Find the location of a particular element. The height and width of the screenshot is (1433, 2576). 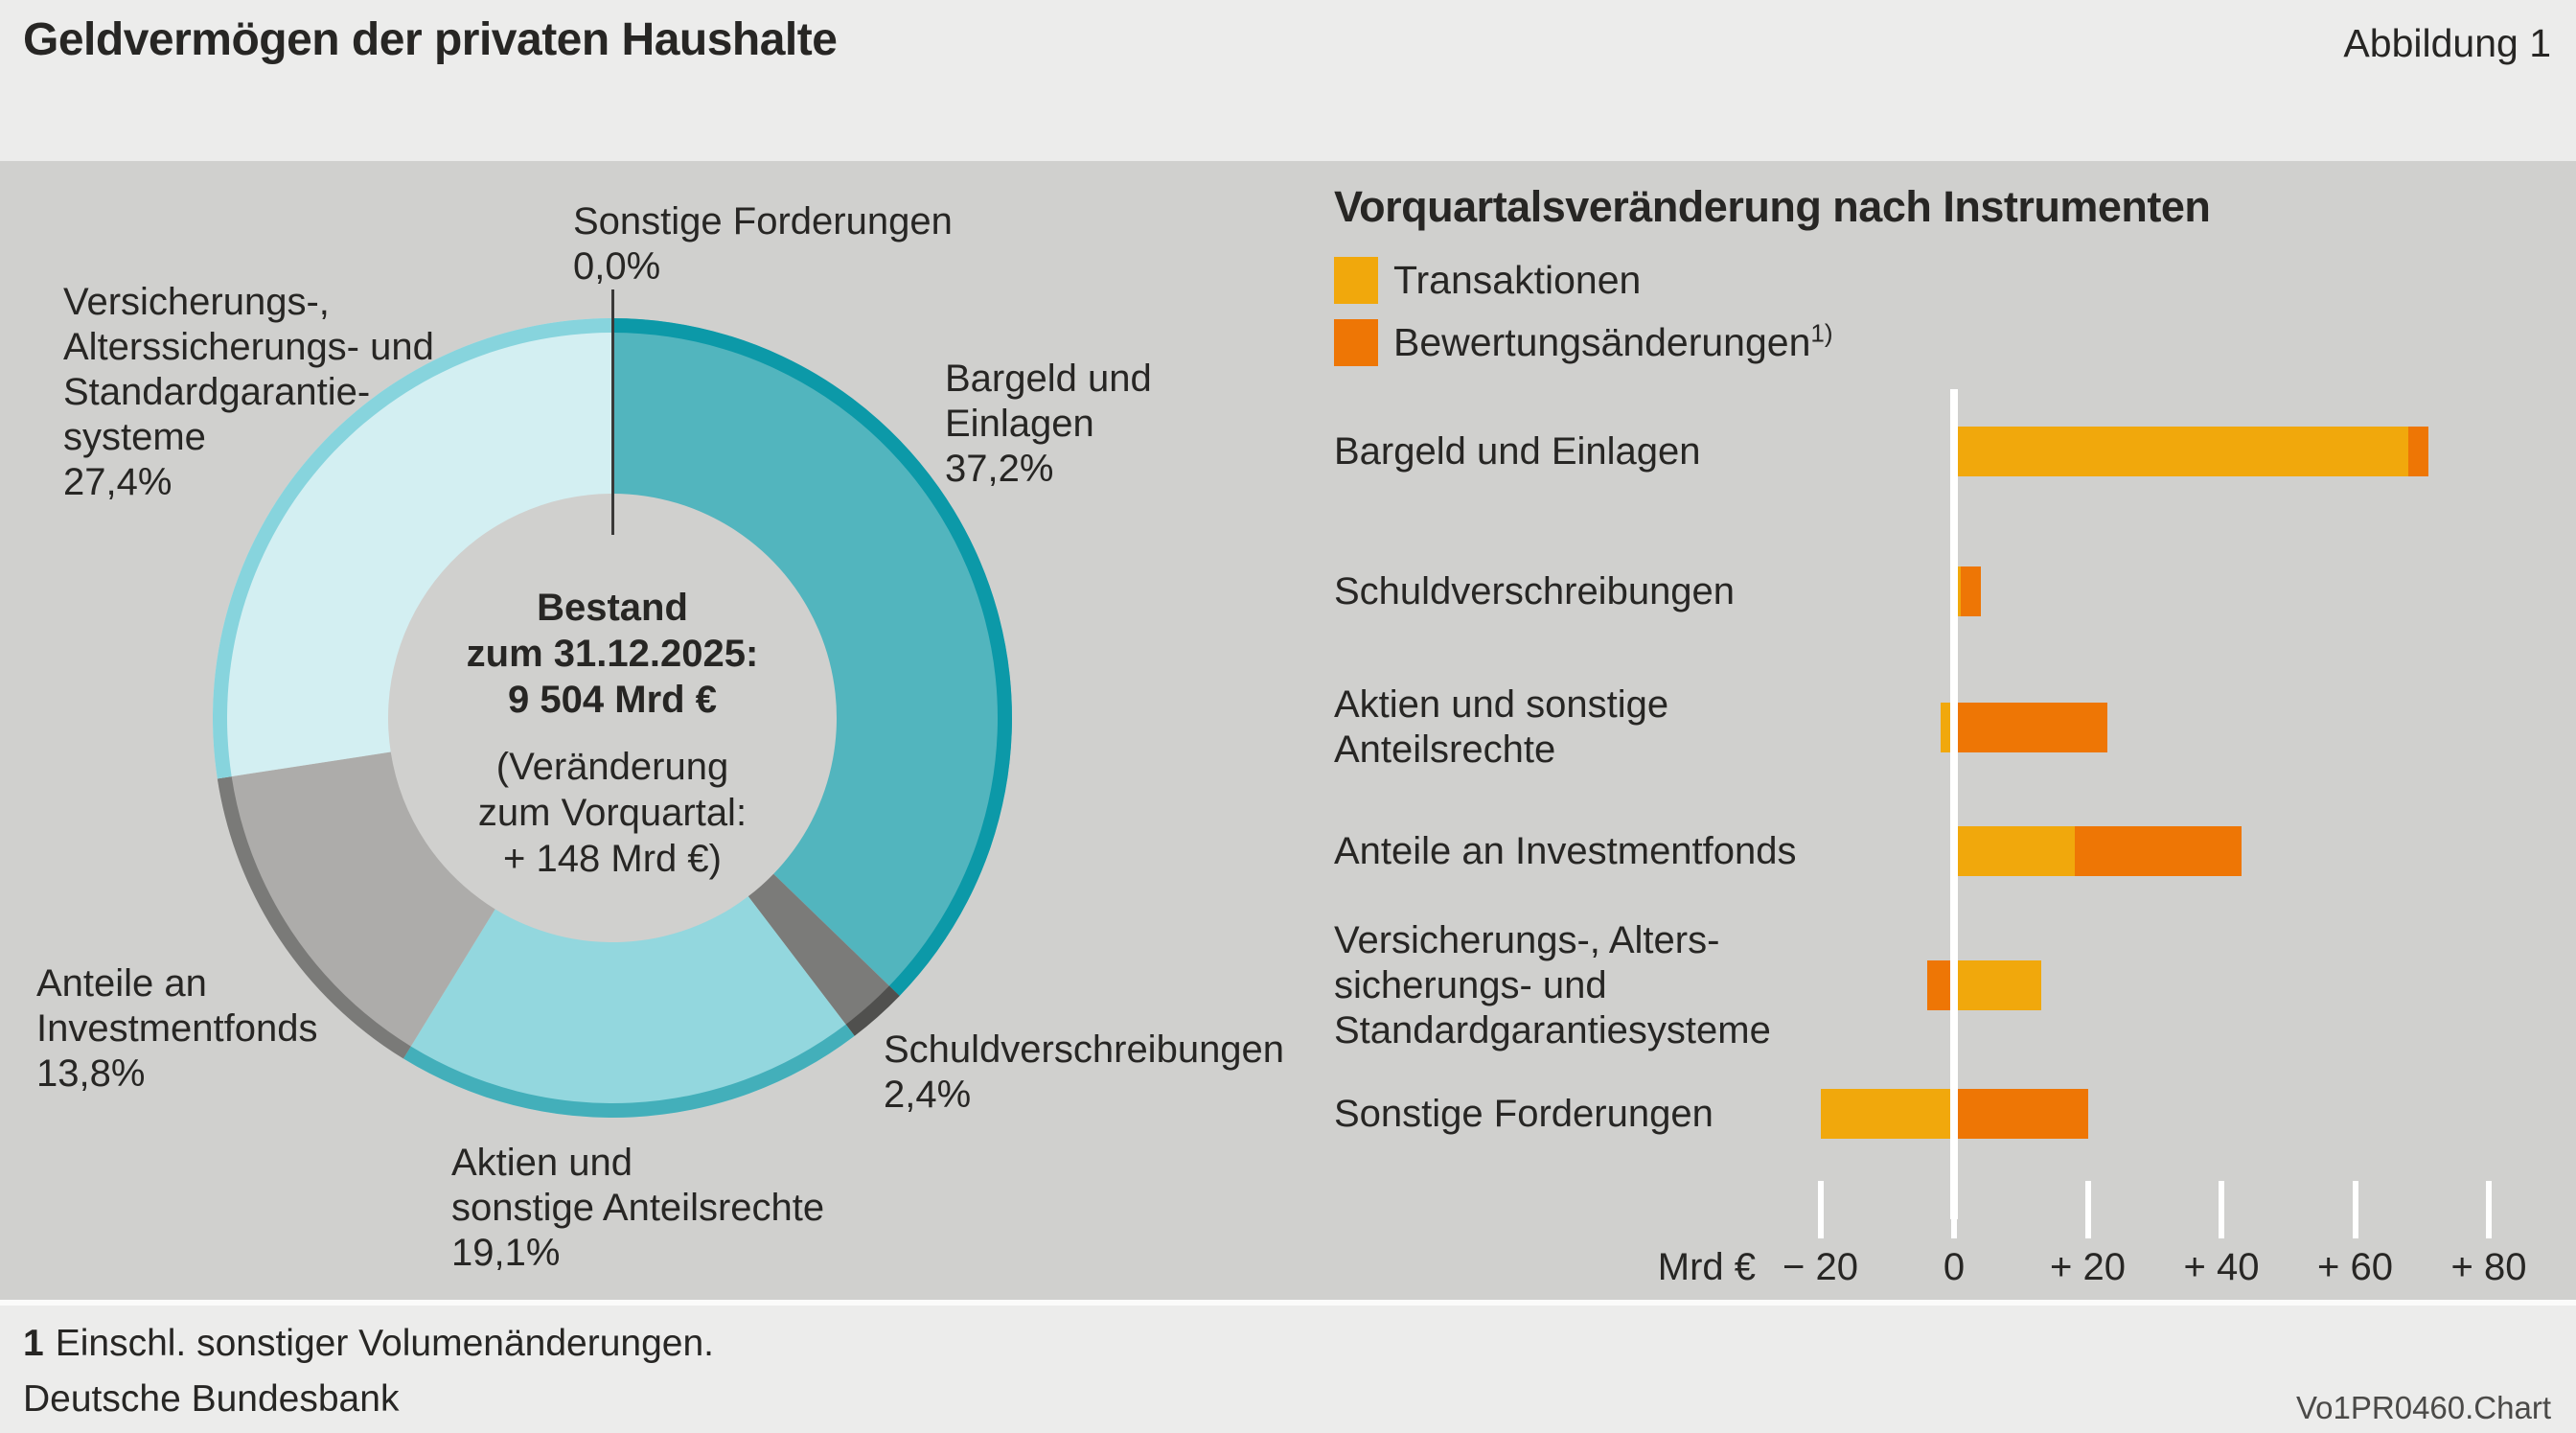

donut-label-text: systeme is located at coordinates (134, 437).